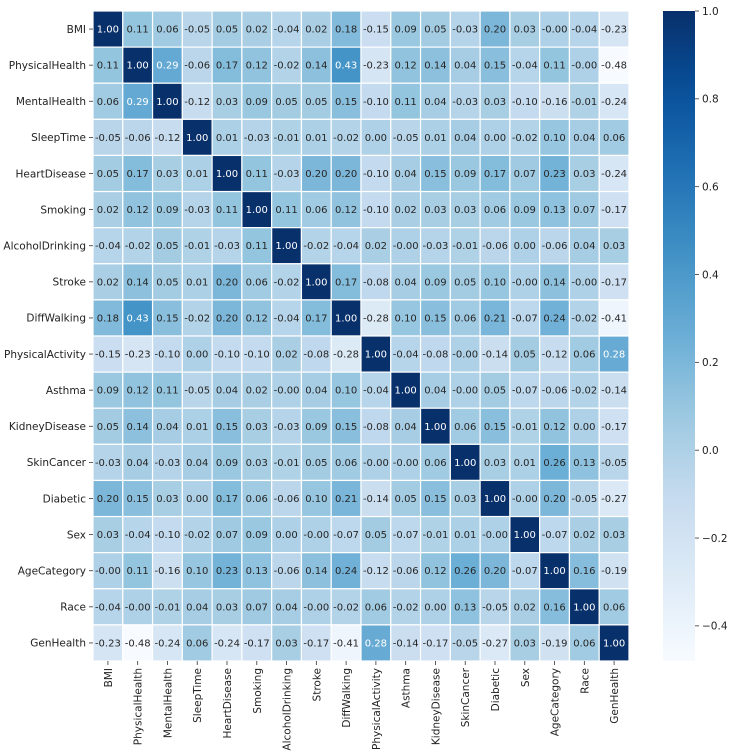  What do you see at coordinates (406, 102) in the screenshot?
I see `cell-value-label: 0.11` at bounding box center [406, 102].